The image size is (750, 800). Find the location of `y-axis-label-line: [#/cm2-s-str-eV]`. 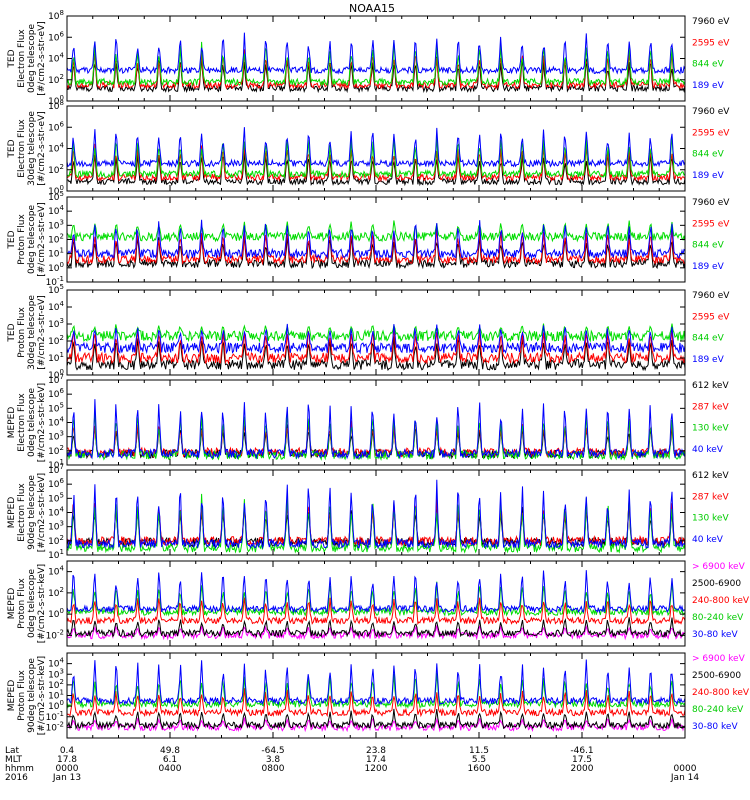

y-axis-label-line: [#/cm2-s-str-eV] is located at coordinates (42, 148).